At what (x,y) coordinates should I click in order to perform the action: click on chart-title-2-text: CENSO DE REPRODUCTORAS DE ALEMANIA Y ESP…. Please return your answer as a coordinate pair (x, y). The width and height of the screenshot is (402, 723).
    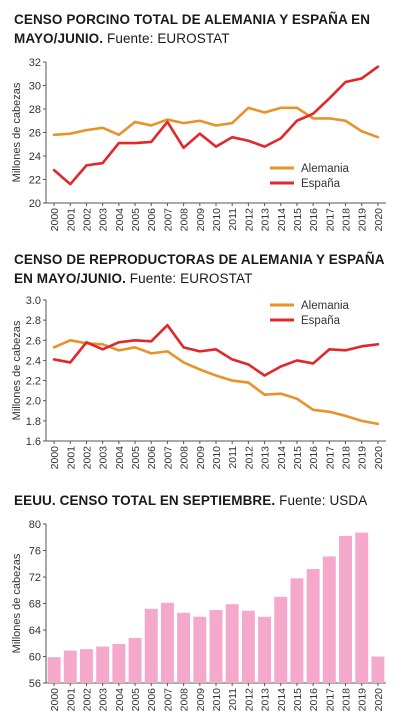
    Looking at the image, I should click on (199, 269).